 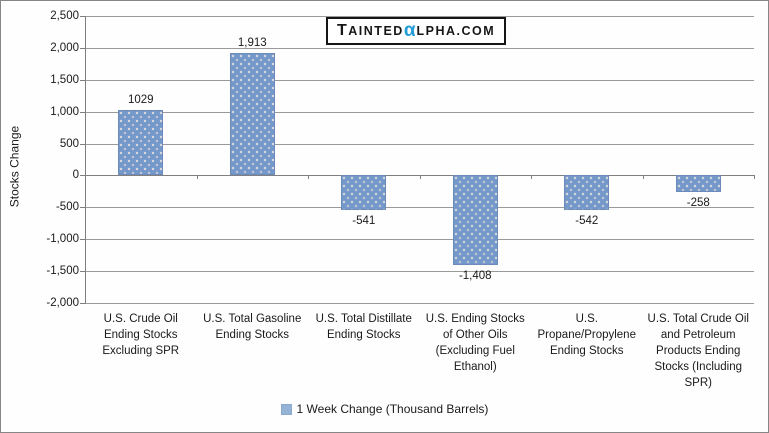 I want to click on y-axis-tick-label: -2,000, so click(x=62, y=303).